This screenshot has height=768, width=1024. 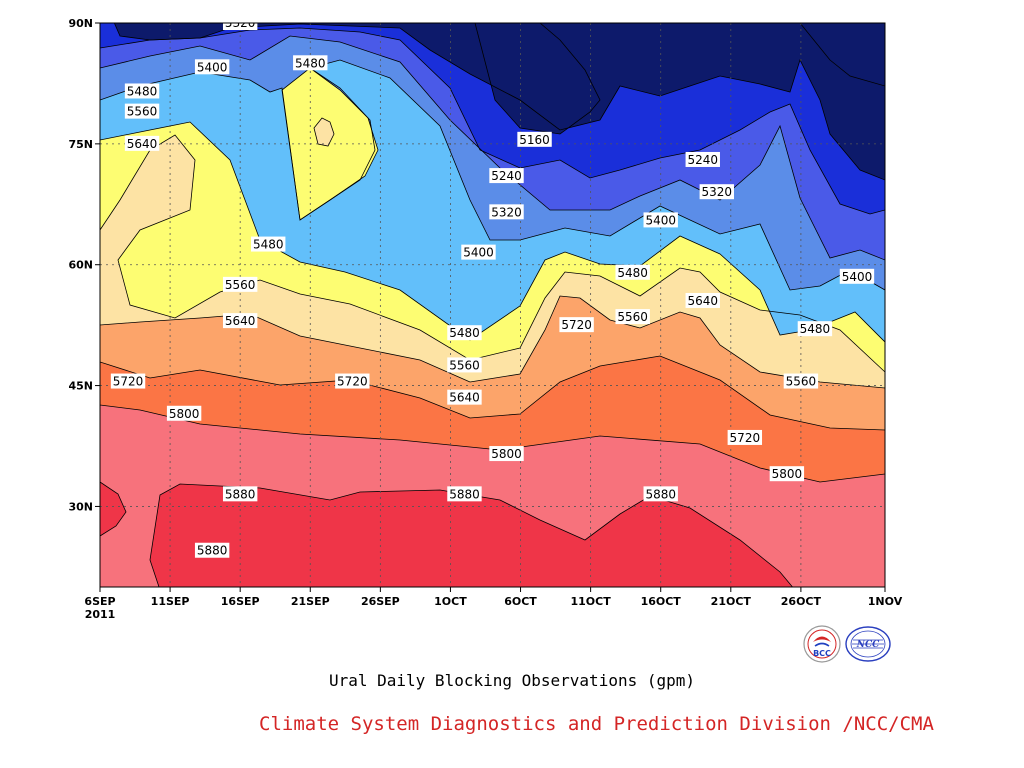 I want to click on x-tick-label: 21OCT, so click(x=731, y=601).